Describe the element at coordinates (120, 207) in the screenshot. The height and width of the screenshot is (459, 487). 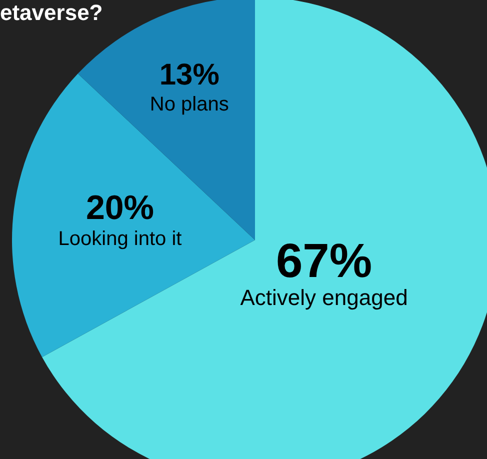
I see `data-label: 20%` at that location.